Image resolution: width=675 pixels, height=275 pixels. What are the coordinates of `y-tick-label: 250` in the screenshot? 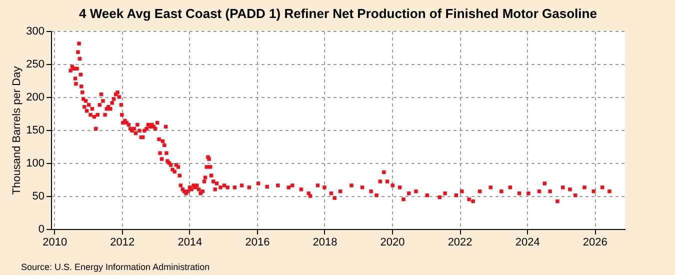 It's located at (35, 64).